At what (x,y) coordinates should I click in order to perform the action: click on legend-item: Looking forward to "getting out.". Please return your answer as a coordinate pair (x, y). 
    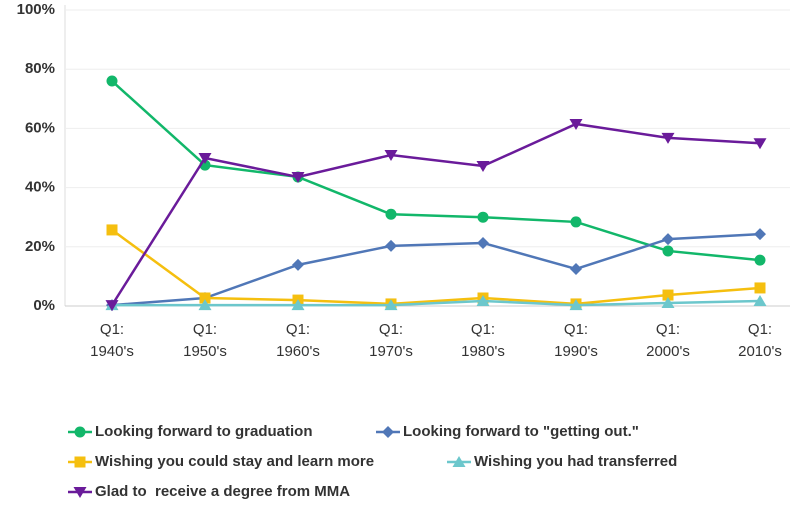
    Looking at the image, I should click on (507, 431).